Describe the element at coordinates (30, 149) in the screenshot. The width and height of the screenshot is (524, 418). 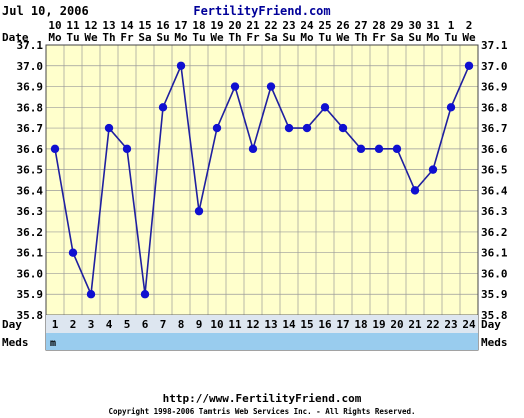
I see `y-tick-label-left: 36.6` at that location.